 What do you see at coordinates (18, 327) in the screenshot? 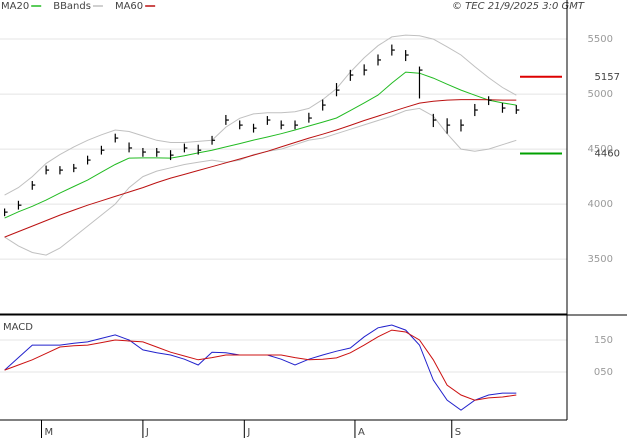
I see `panel-title: MACD` at bounding box center [18, 327].